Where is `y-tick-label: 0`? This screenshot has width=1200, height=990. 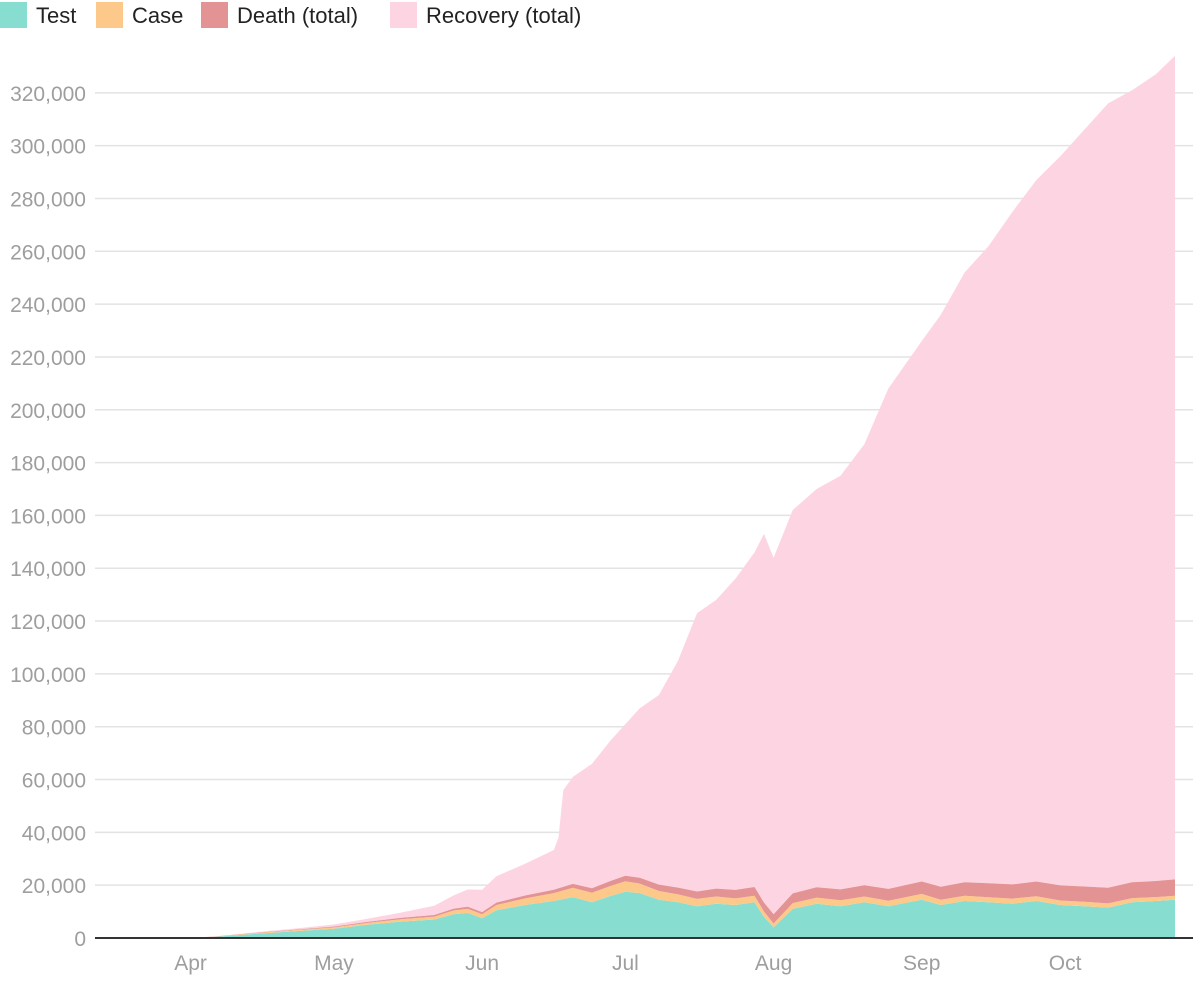
y-tick-label: 0 is located at coordinates (80, 939).